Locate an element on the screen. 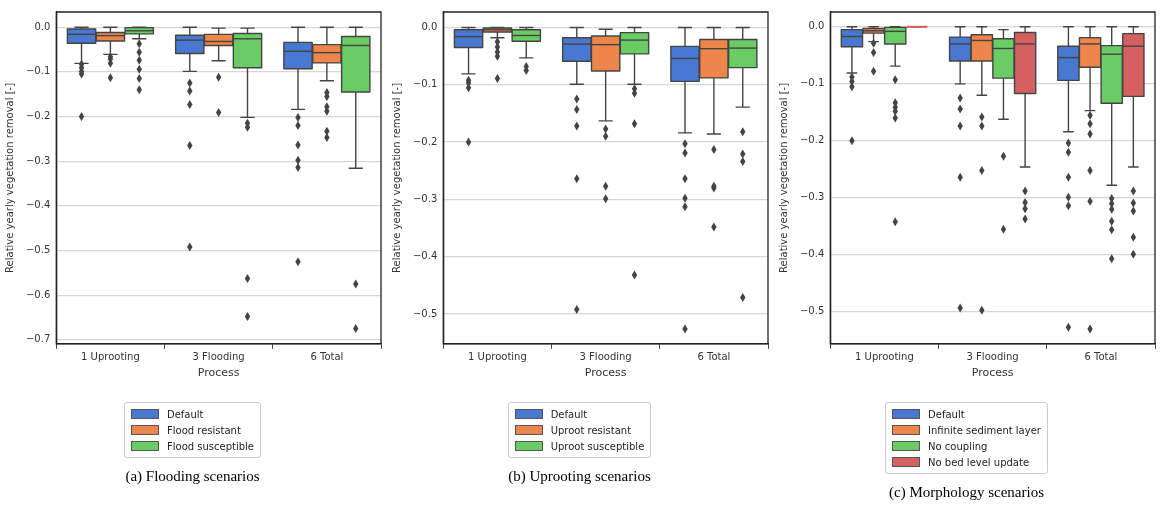  legend-label: No coupling is located at coordinates (958, 446).